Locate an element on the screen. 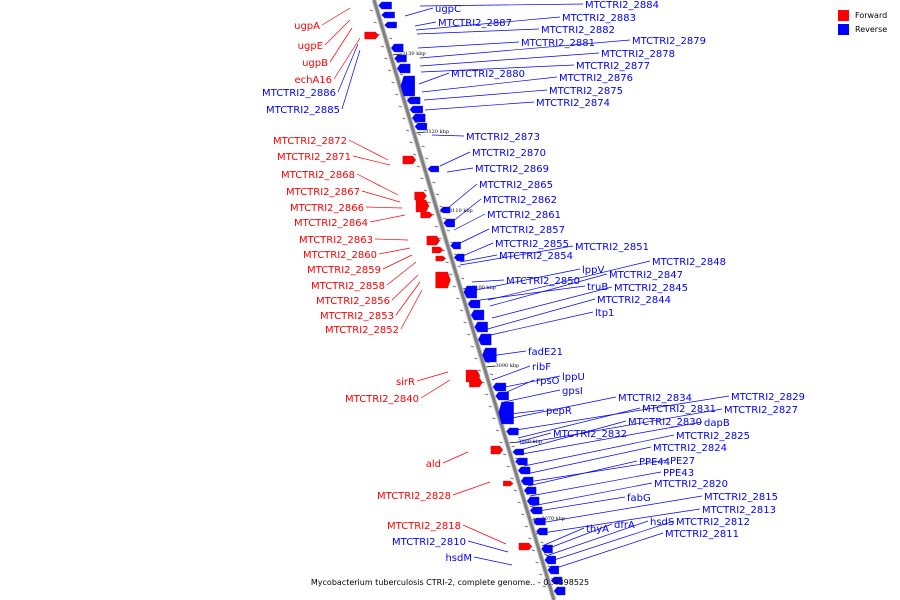 The image size is (900, 600). forward-gene-label: ugpB is located at coordinates (315, 63).